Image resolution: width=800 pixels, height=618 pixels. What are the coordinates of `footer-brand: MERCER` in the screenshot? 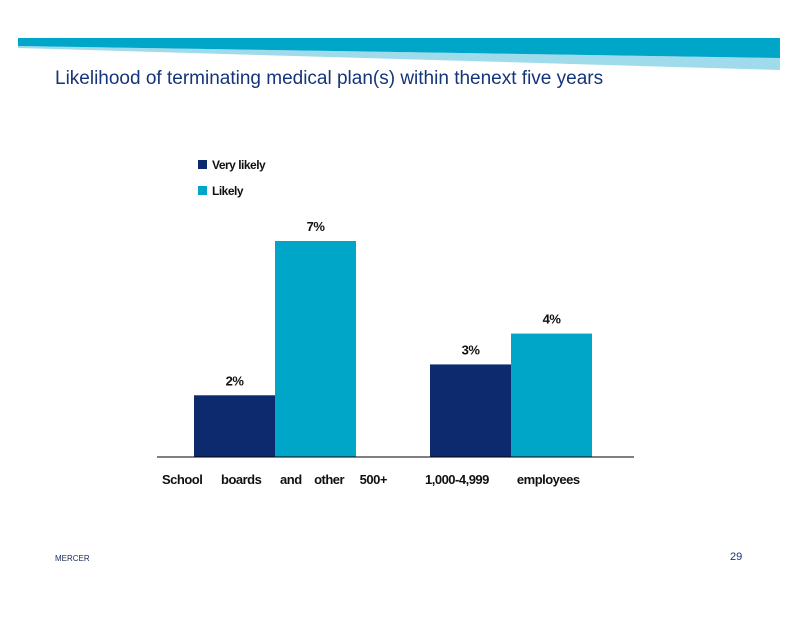 It's located at (72, 558).